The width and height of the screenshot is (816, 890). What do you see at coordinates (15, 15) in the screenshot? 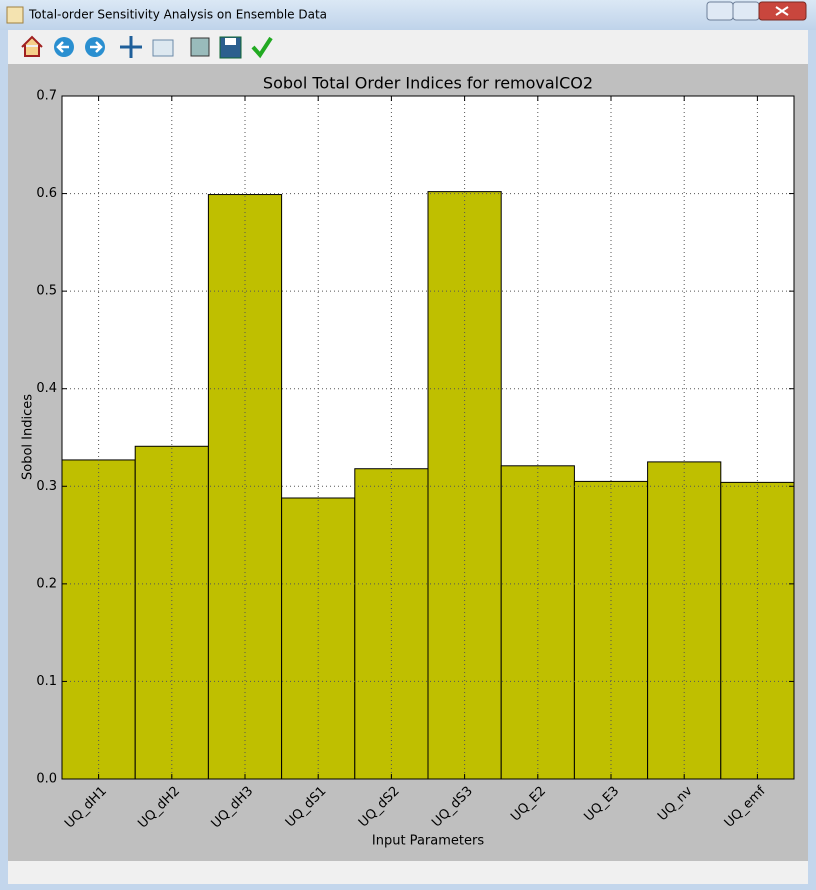
I see `app-icon` at bounding box center [15, 15].